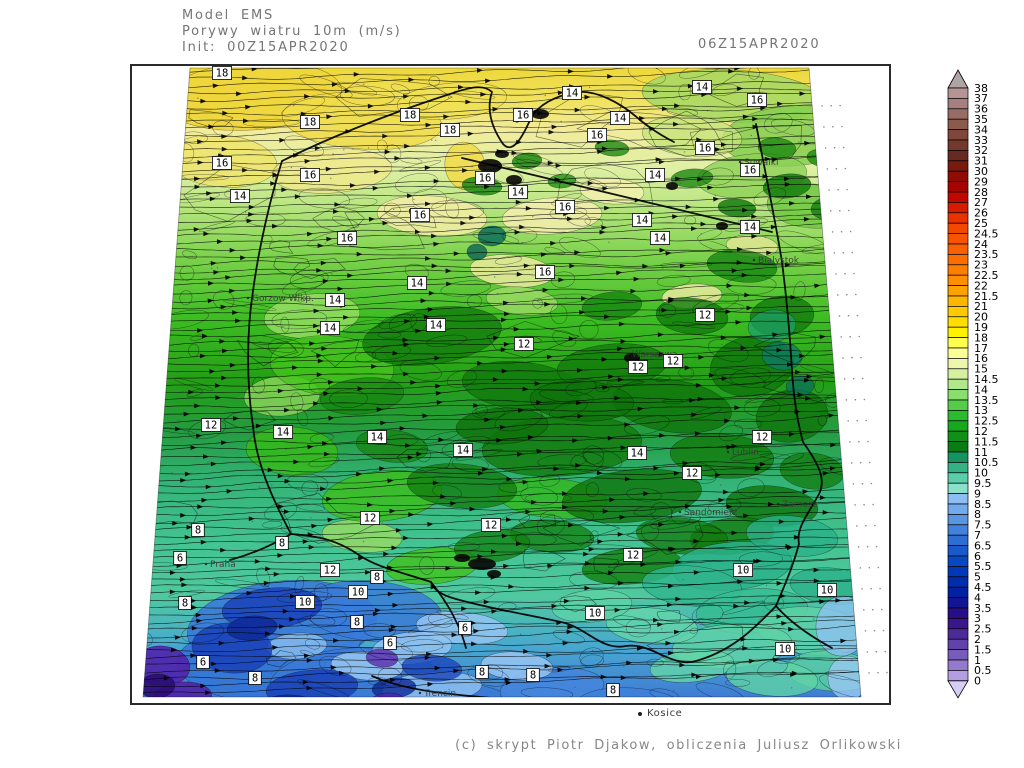  I want to click on colorbar-tick-label: 24.5, so click(986, 233).